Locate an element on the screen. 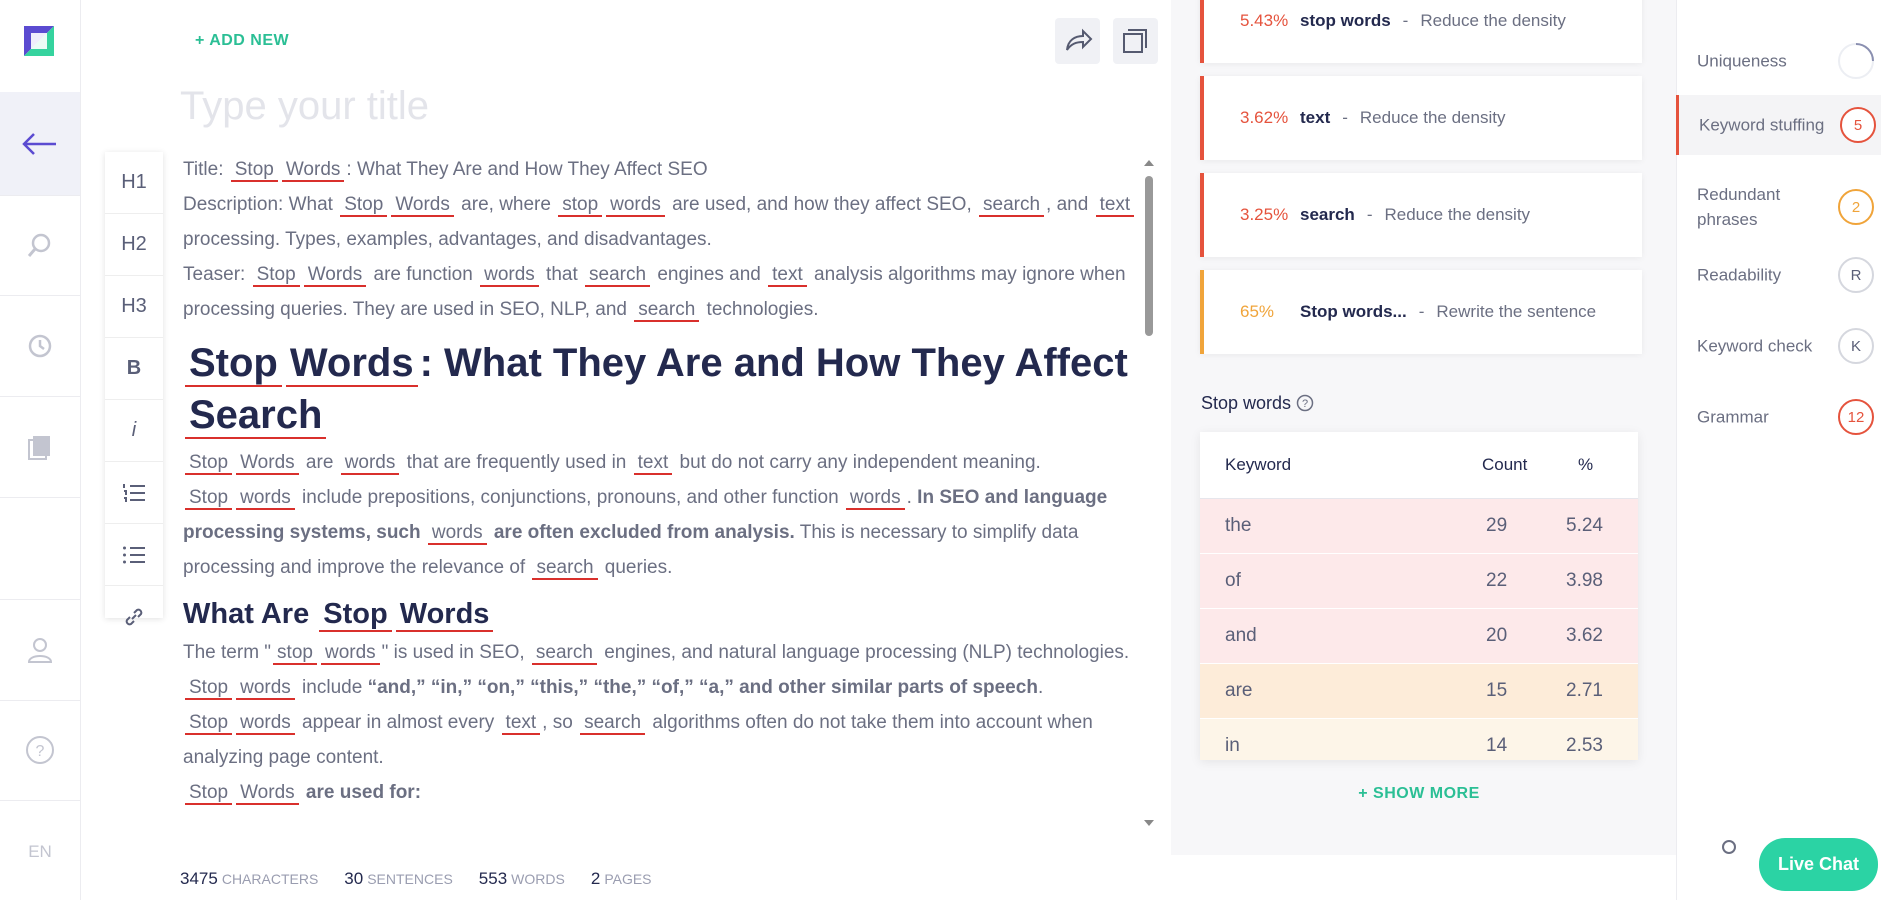  format-toolbar: H1 H2 H3 B i is located at coordinates (134, 388).